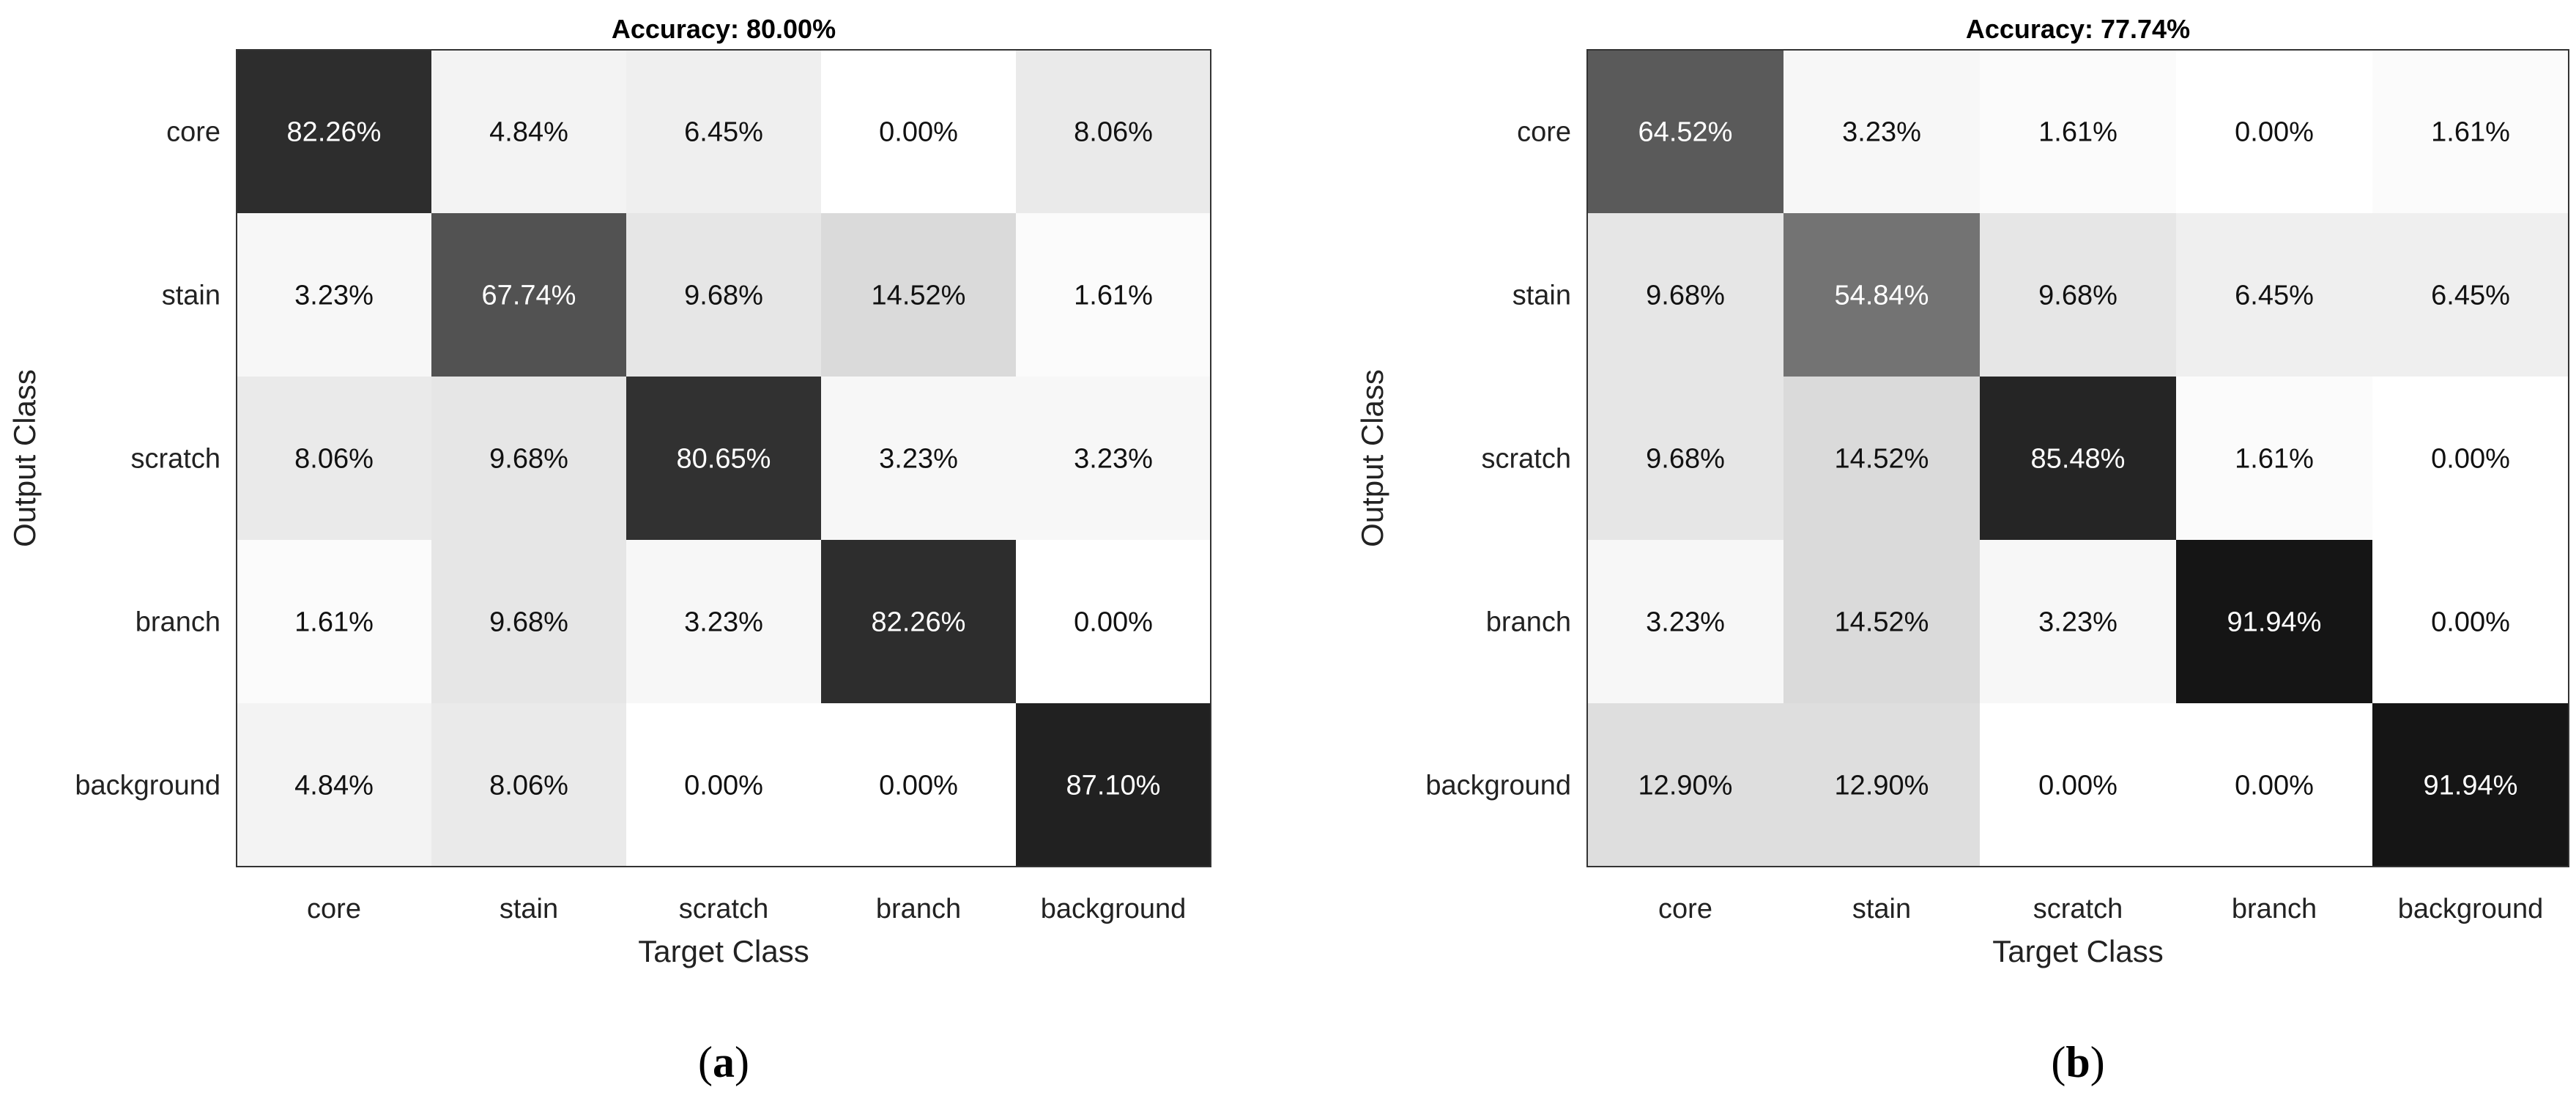 Image resolution: width=2576 pixels, height=1101 pixels. I want to click on y-axis-label-a: Output Class, so click(24, 458).